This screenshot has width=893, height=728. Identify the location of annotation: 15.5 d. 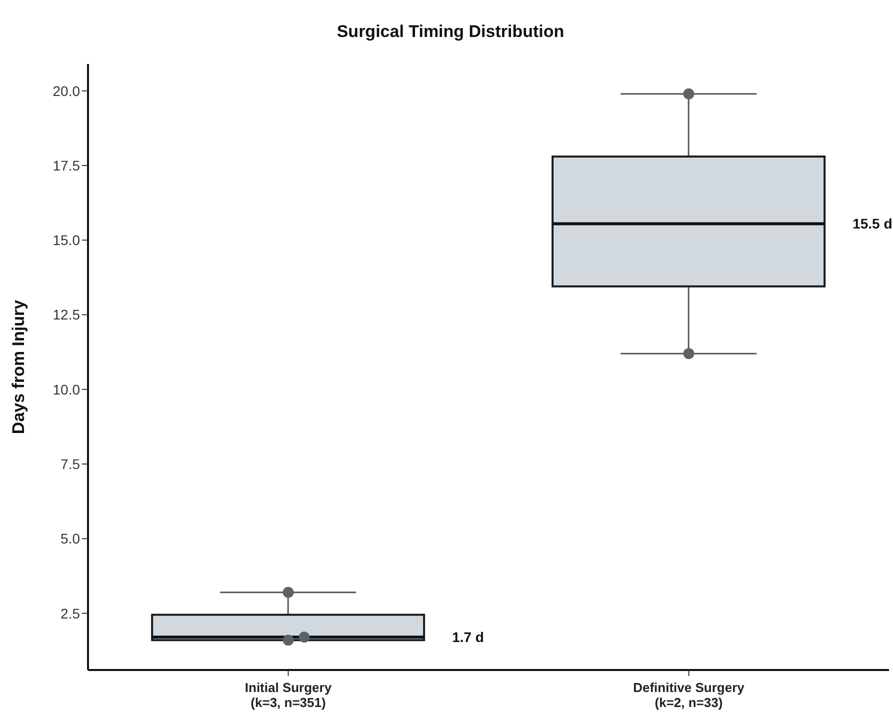
(872, 224).